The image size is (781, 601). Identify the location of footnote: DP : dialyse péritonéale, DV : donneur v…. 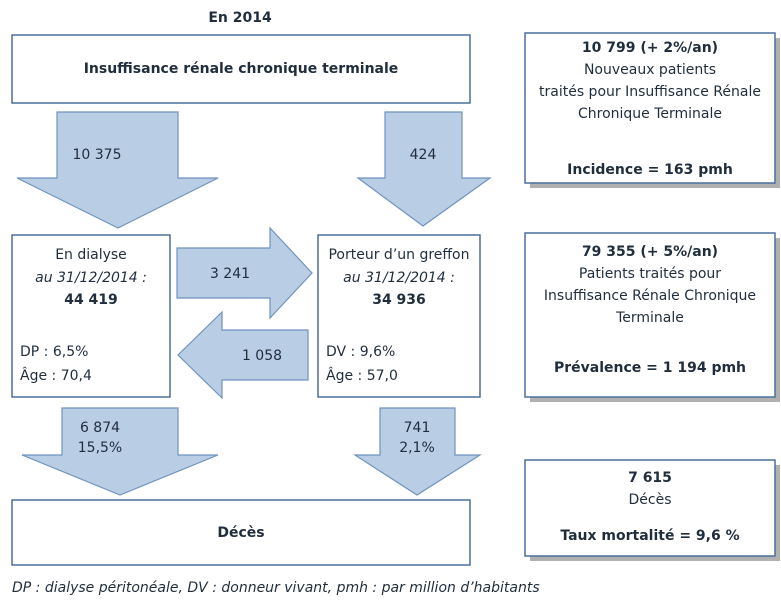
(276, 588).